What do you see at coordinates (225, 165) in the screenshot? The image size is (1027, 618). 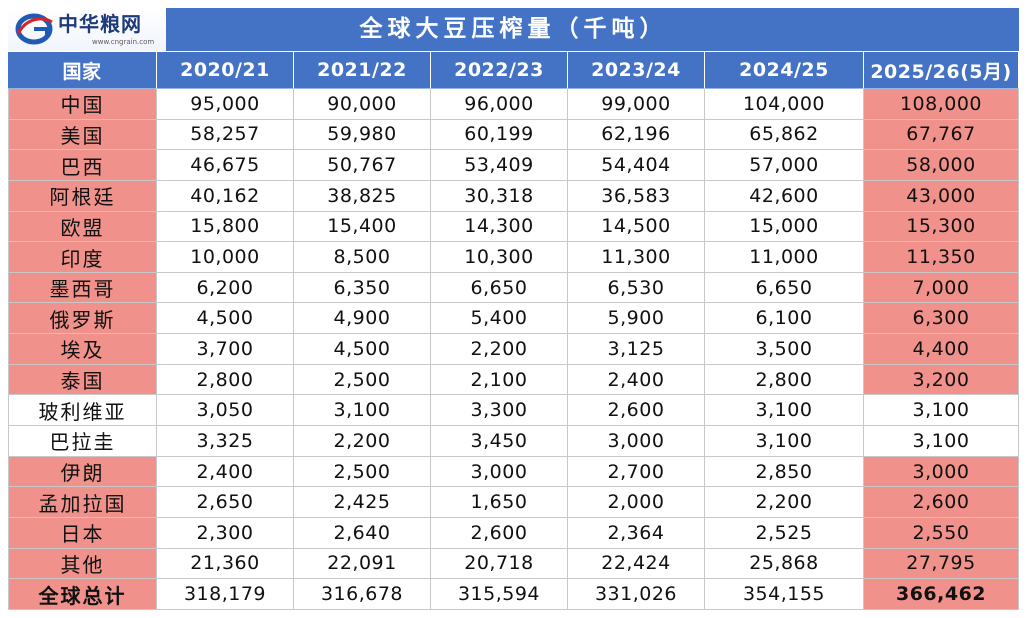 I see `value-cell: 46,675` at bounding box center [225, 165].